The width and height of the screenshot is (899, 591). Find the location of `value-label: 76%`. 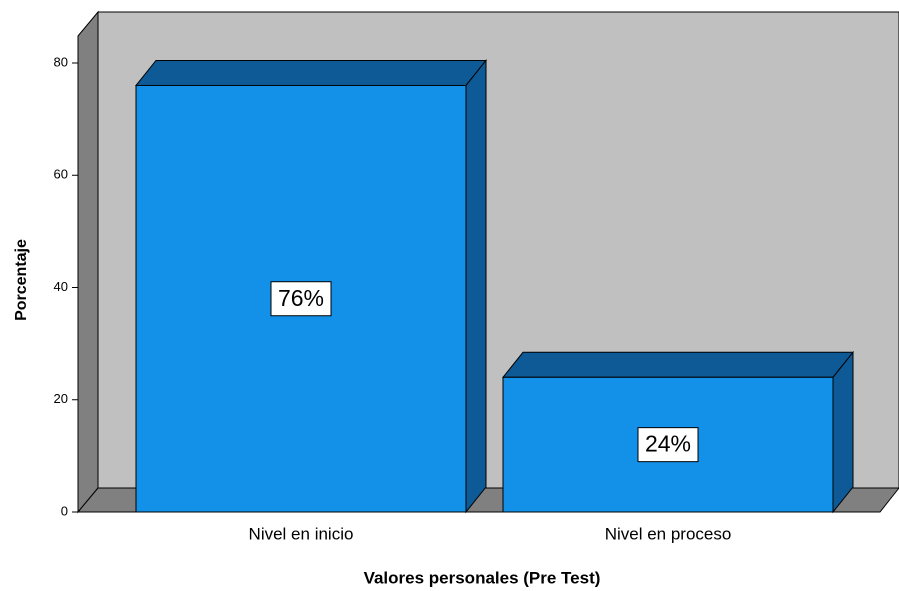

value-label: 76% is located at coordinates (301, 298).